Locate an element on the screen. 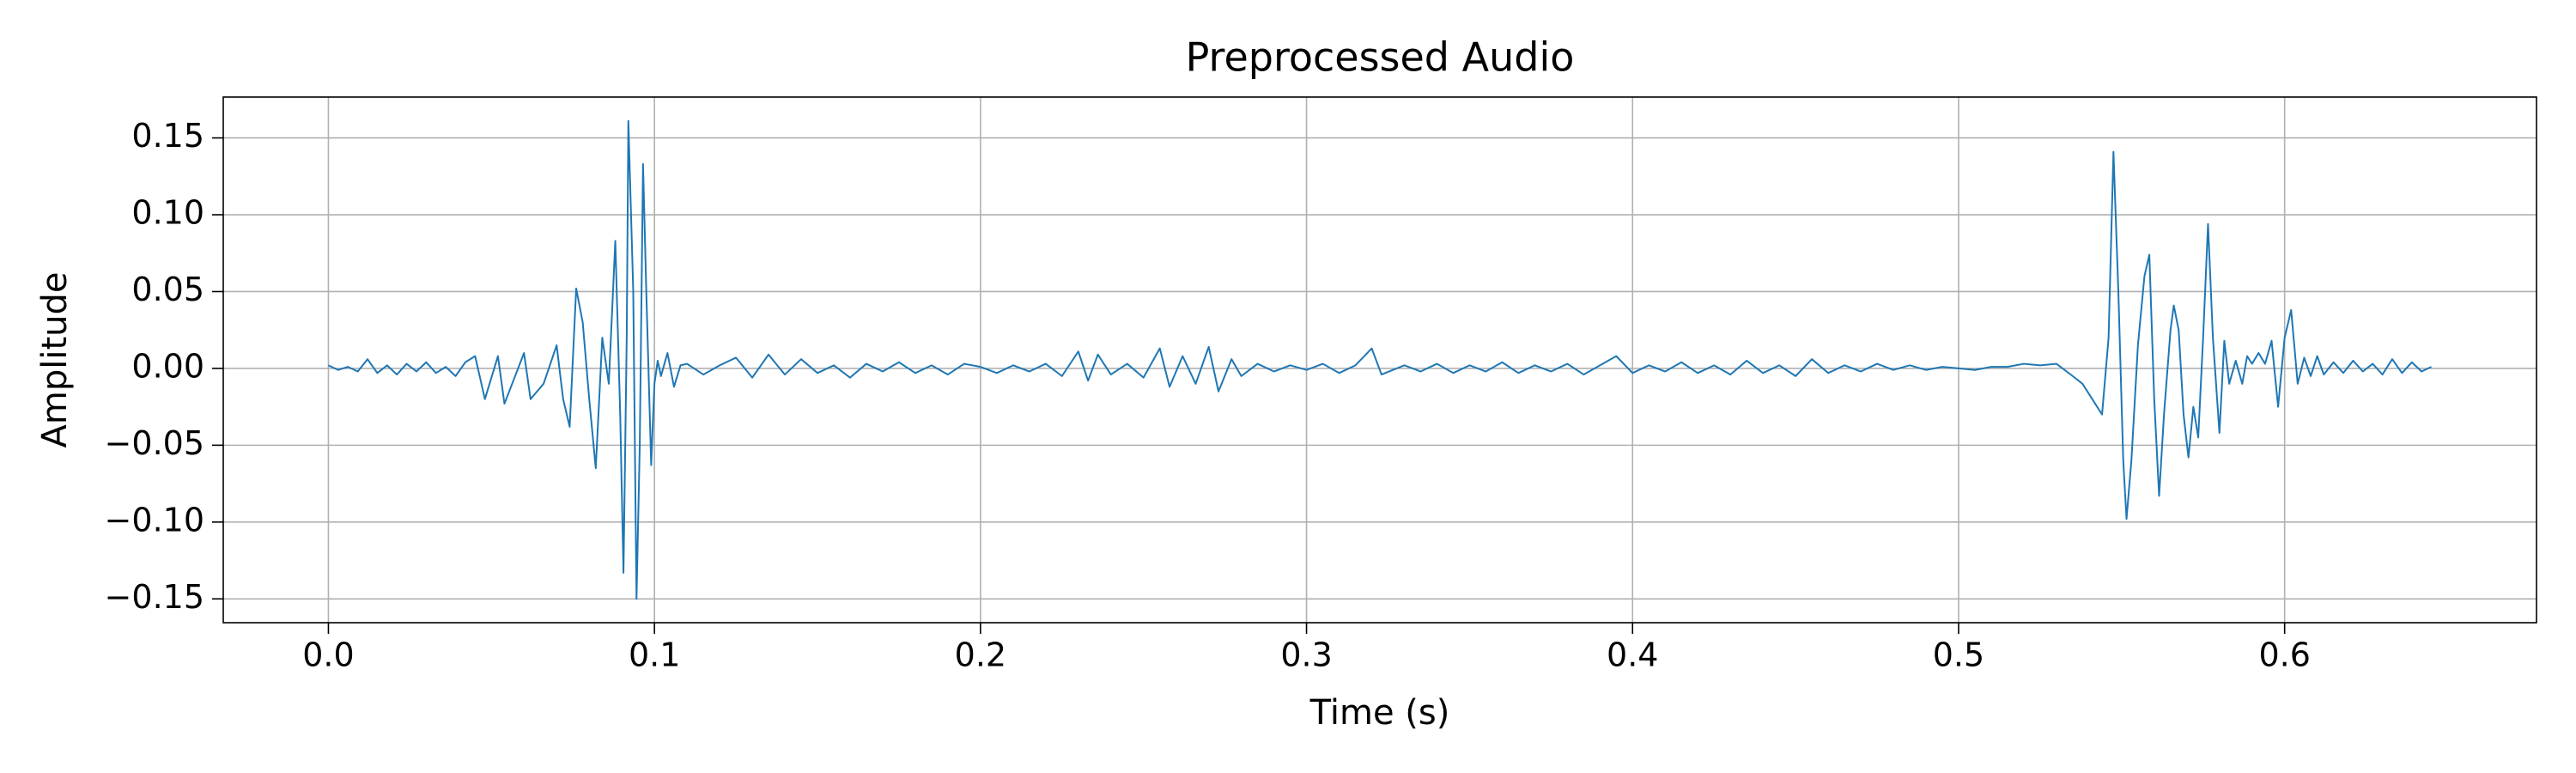 This screenshot has height=773, width=2576. x-tick-label: 0.1 is located at coordinates (654, 655).